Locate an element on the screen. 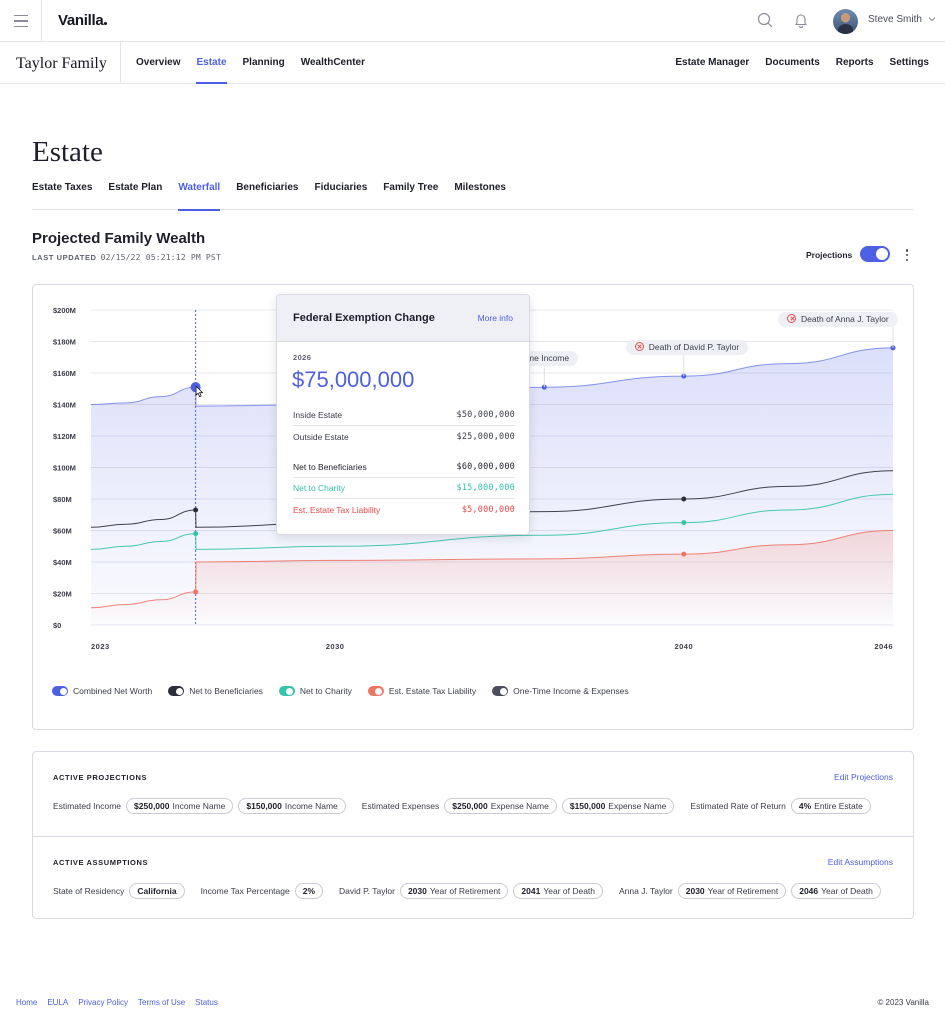  value-chip: 4% Entire Estate is located at coordinates (830, 806).